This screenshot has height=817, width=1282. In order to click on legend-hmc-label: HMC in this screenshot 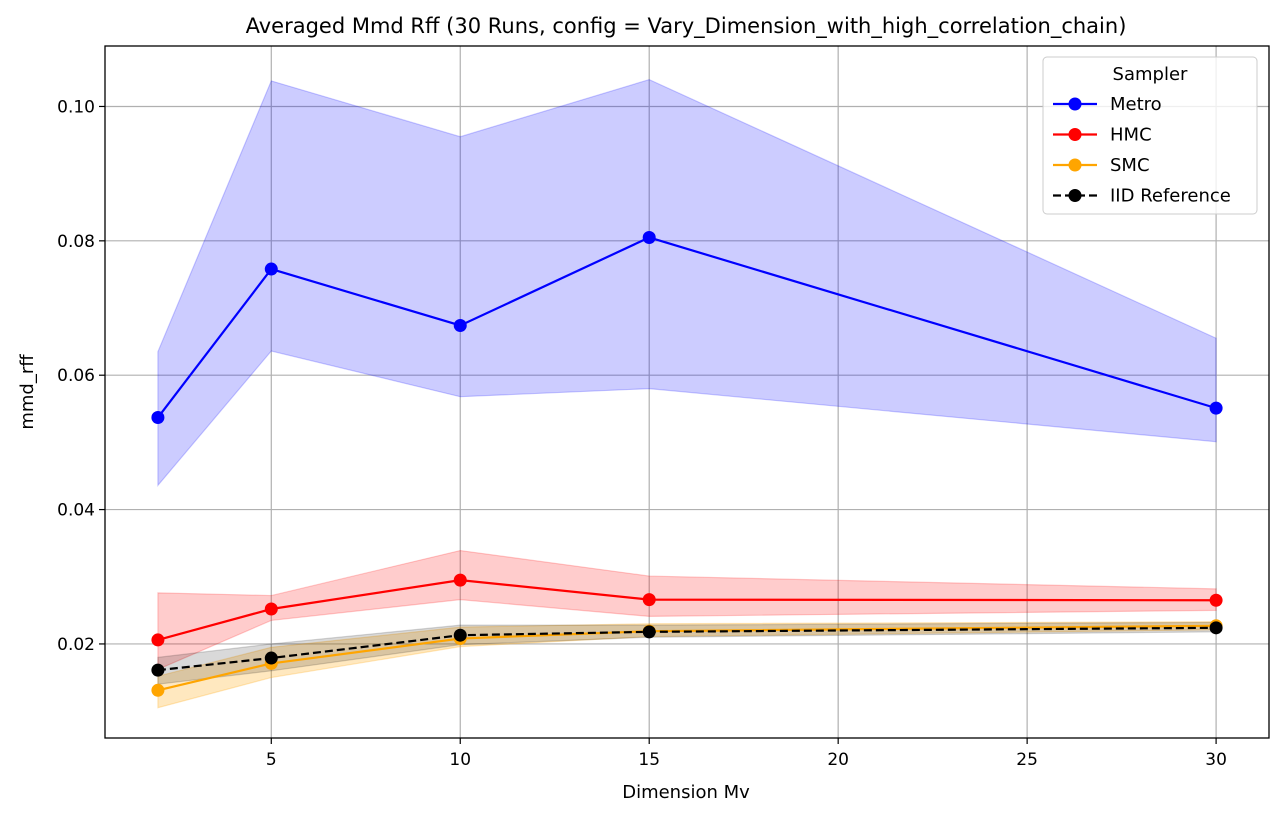, I will do `click(1131, 135)`.